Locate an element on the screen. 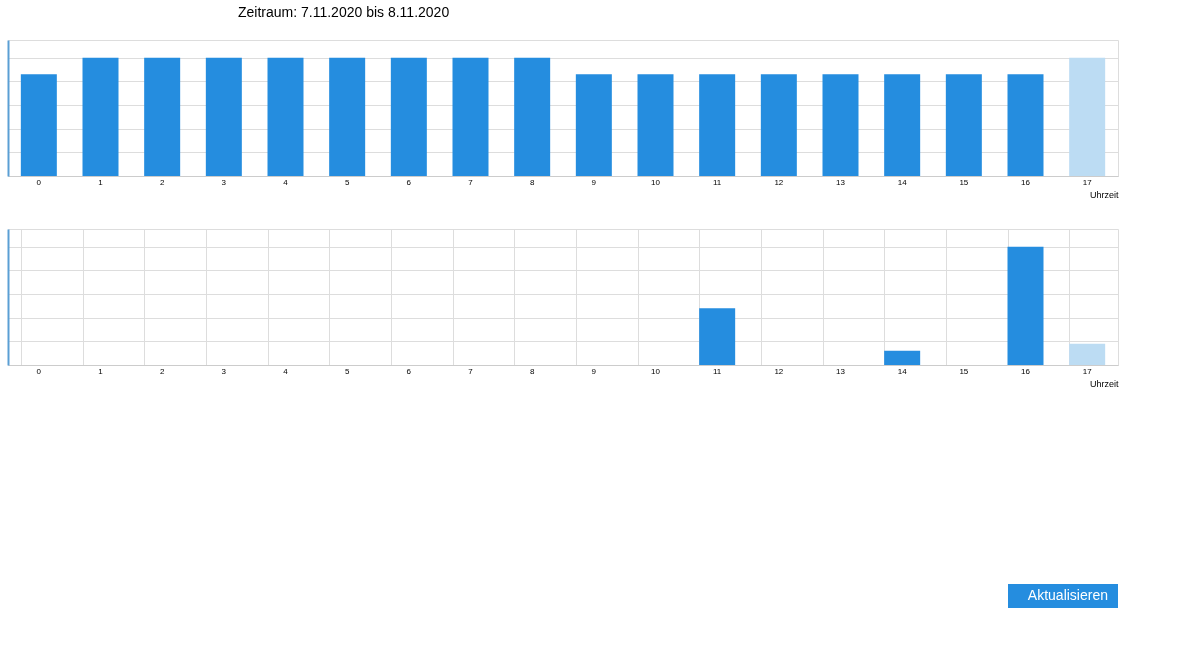 The height and width of the screenshot is (660, 1196). chart-title: Zeitraum: 7.11.2020 bis 8.11.2020 is located at coordinates (344, 12).